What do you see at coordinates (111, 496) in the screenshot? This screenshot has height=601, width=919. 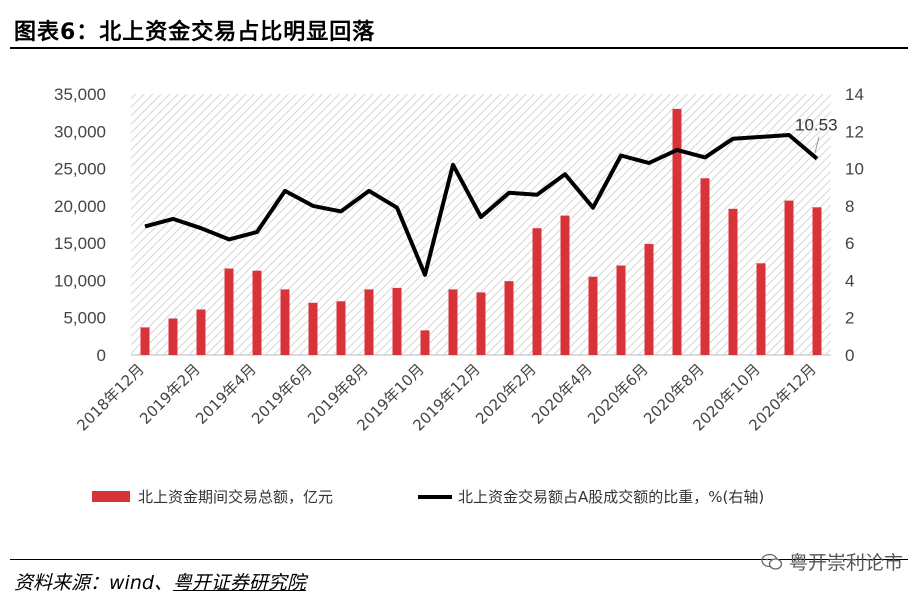 I see `legend-swatch-bars` at bounding box center [111, 496].